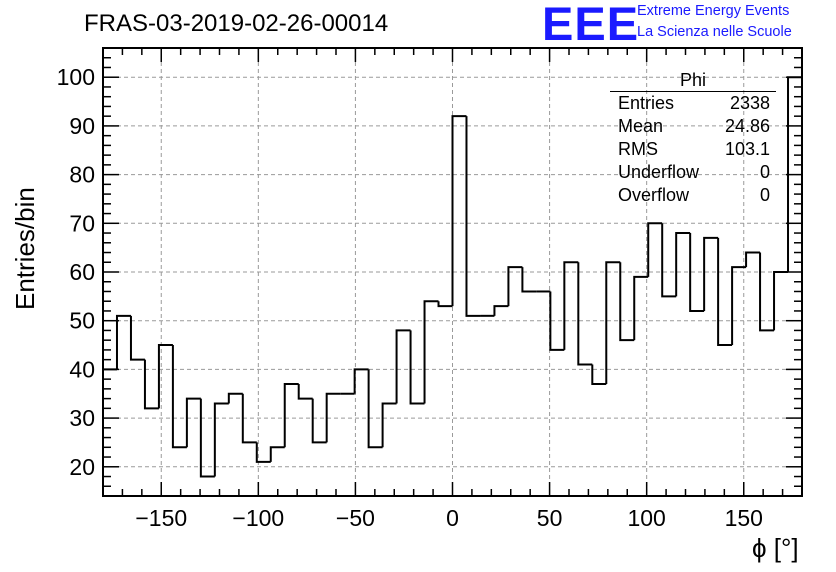 Image resolution: width=836 pixels, height=572 pixels. I want to click on x-tick-label: −50, so click(355, 518).